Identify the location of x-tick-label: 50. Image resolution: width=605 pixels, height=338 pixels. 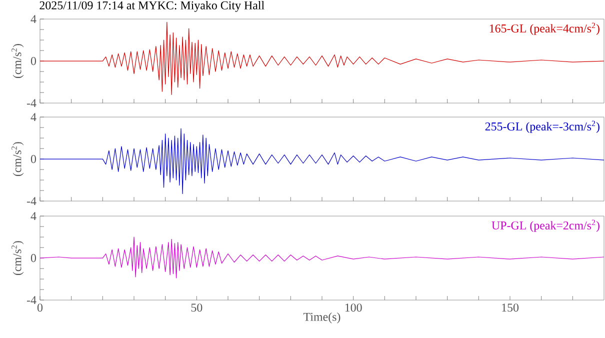
(196, 308).